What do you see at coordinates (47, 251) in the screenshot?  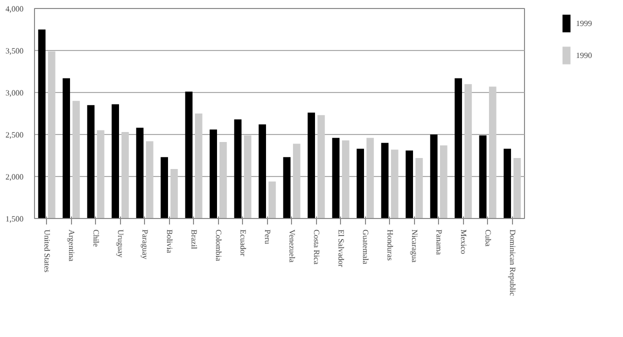 I see `x-tick-label: United States` at bounding box center [47, 251].